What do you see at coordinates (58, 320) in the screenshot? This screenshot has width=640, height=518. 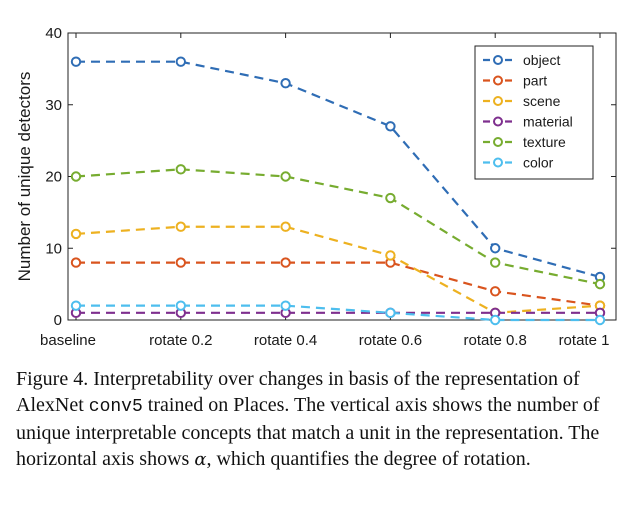 I see `y-tick-label: 0` at bounding box center [58, 320].